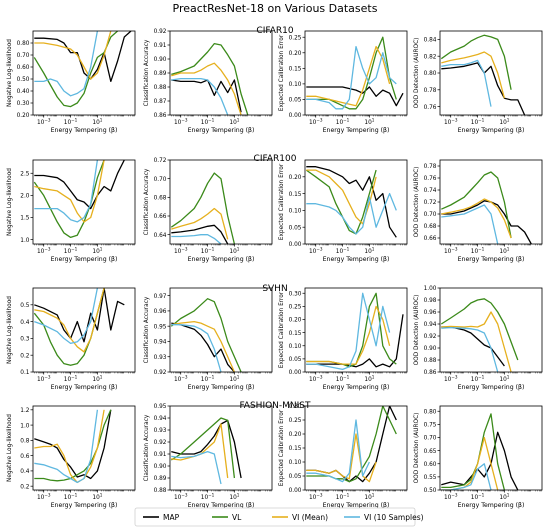 The width and height of the screenshot is (550, 530). Describe the element at coordinates (430, 108) in the screenshot. I see `y-tick-label: 0.76` at that location.